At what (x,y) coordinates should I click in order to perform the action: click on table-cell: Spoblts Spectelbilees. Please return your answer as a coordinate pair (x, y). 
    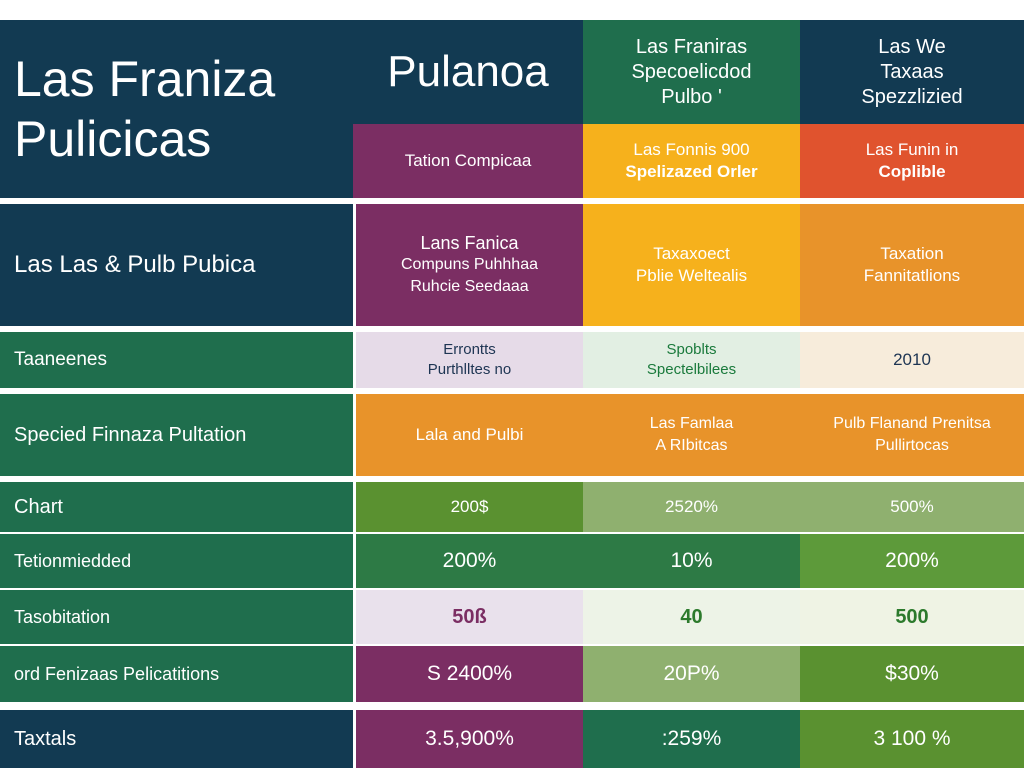
    Looking at the image, I should click on (691, 360).